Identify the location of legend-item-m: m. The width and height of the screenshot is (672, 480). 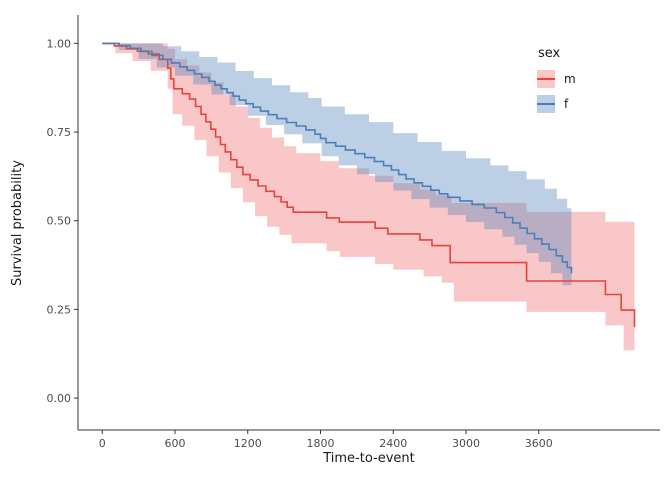
(556, 79).